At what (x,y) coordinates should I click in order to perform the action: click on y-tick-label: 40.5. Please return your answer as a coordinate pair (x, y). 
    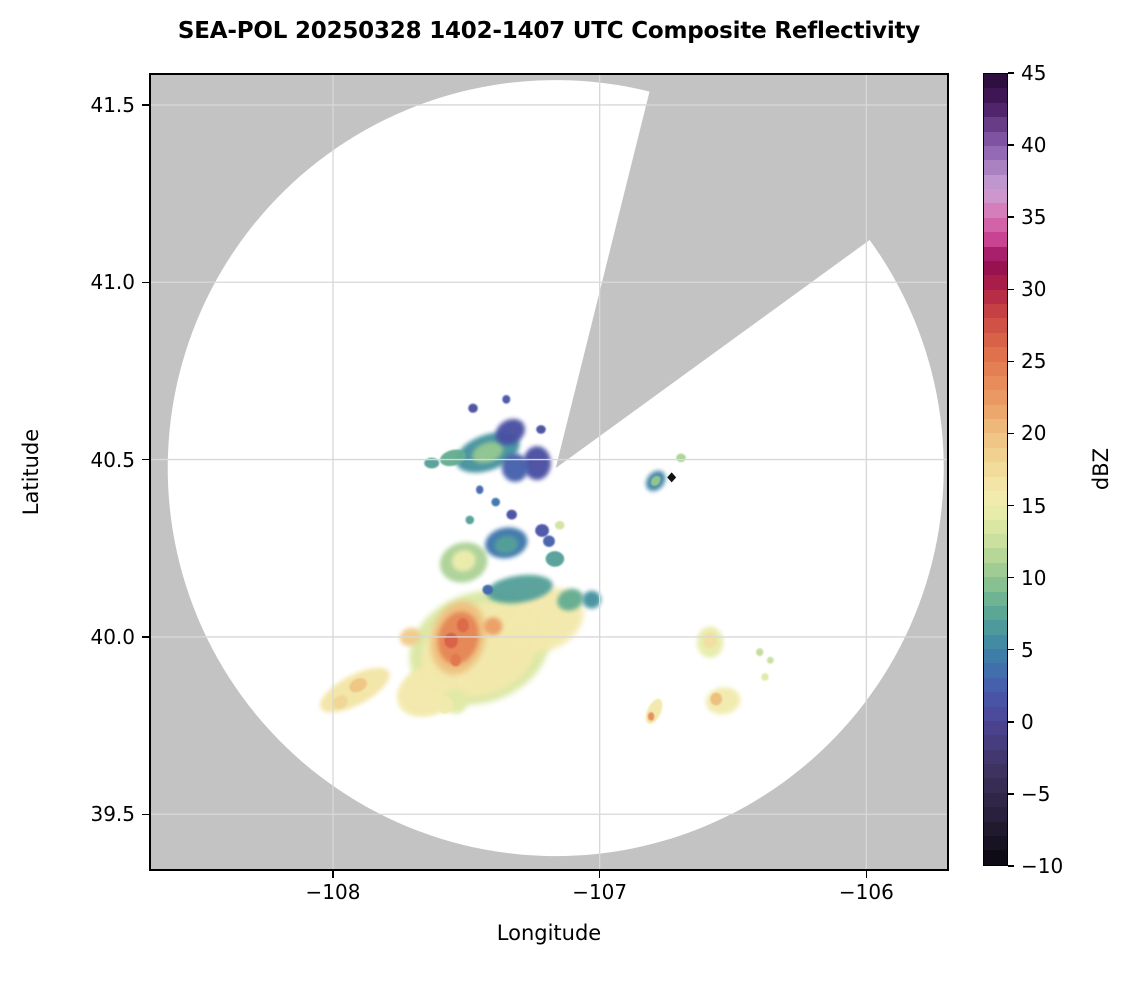
    Looking at the image, I should click on (112, 459).